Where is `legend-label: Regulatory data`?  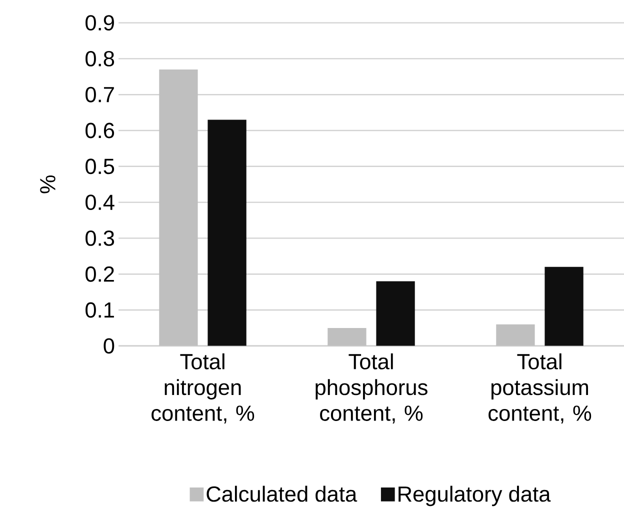
legend-label: Regulatory data is located at coordinates (474, 496).